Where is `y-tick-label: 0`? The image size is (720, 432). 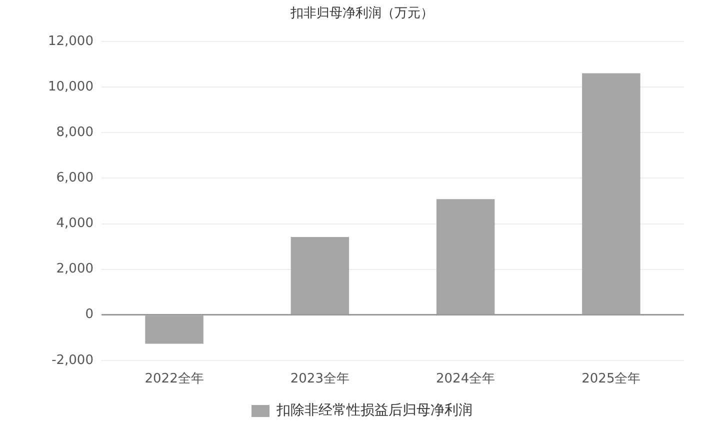 y-tick-label: 0 is located at coordinates (89, 314).